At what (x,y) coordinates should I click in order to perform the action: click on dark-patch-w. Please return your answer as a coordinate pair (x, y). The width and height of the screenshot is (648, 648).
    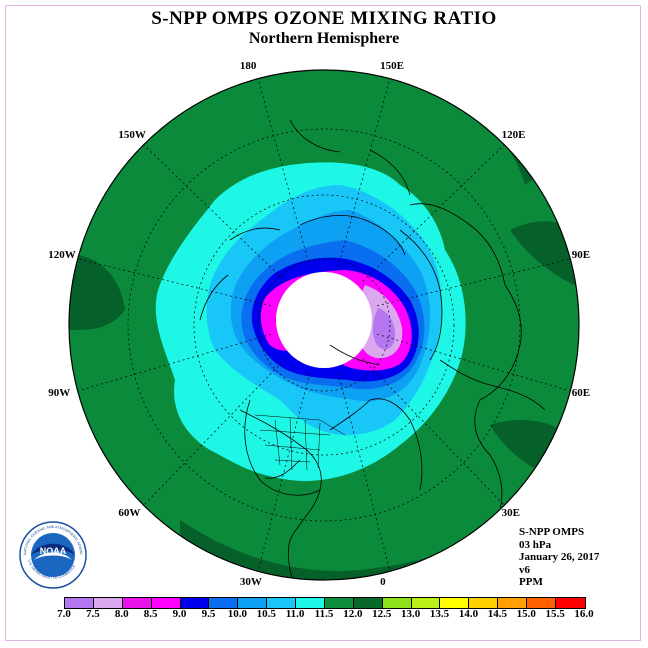
    Looking at the image, I should click on (97, 292).